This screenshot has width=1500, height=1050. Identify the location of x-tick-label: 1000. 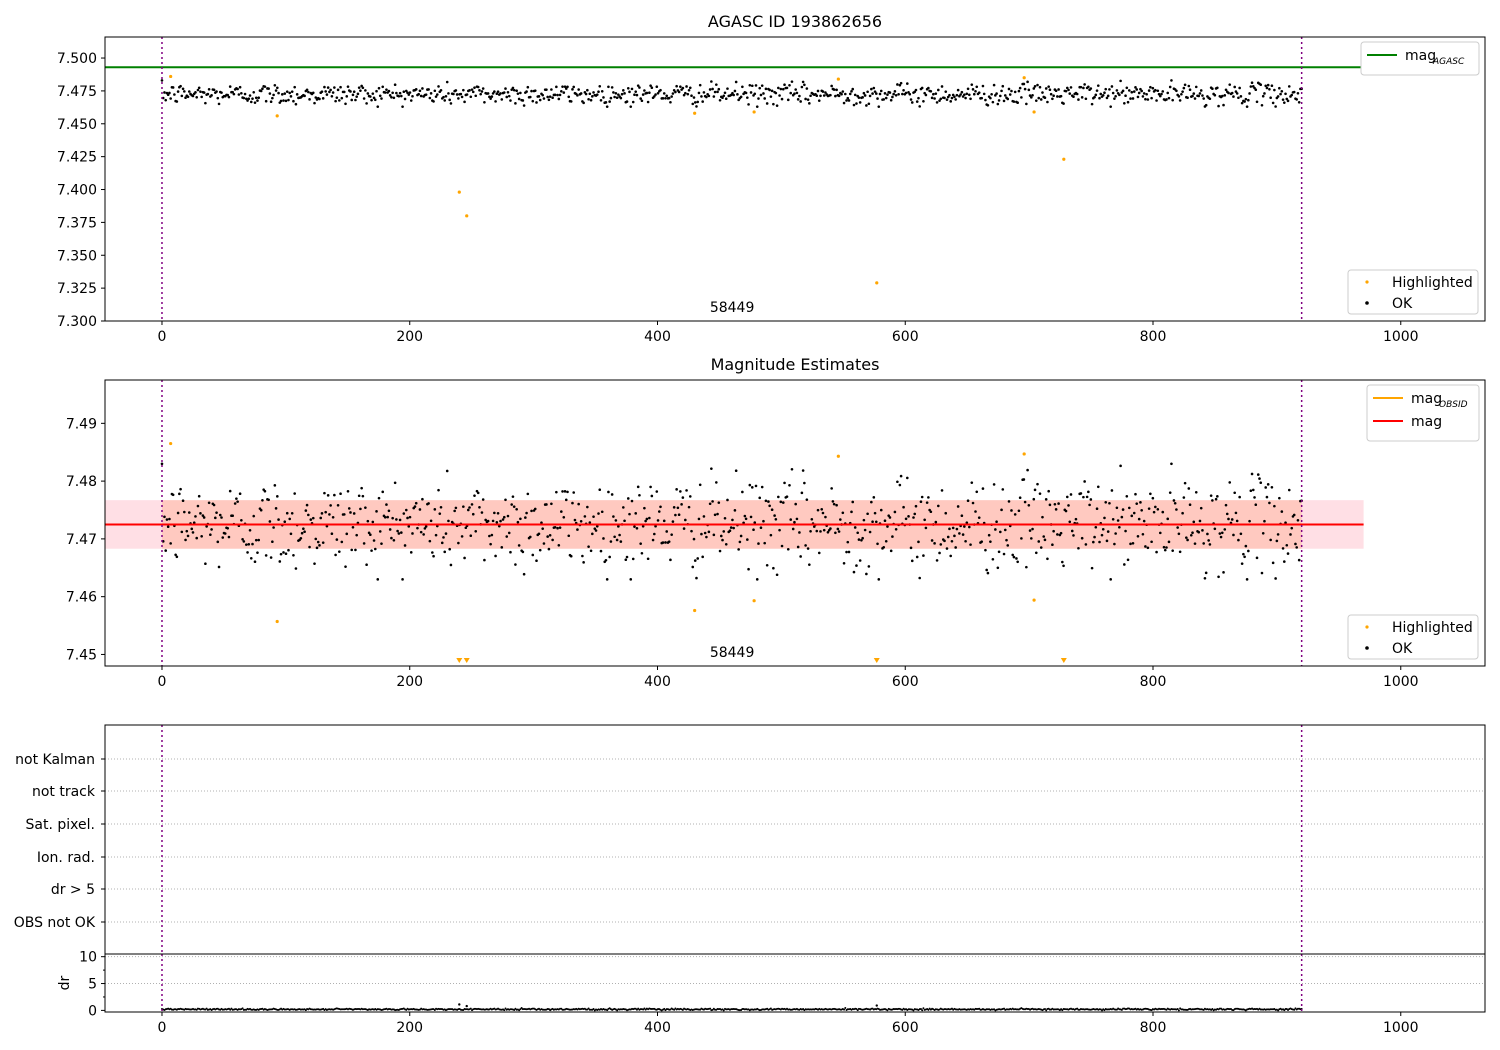
(1401, 1028).